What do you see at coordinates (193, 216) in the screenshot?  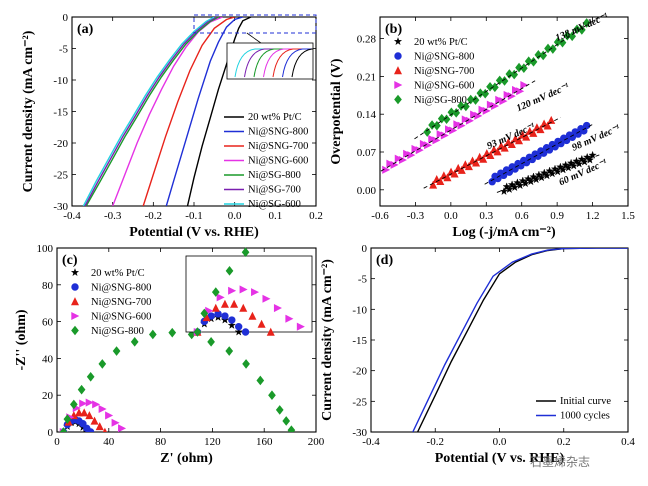 I see `x-tick-label: -0.1` at bounding box center [193, 216].